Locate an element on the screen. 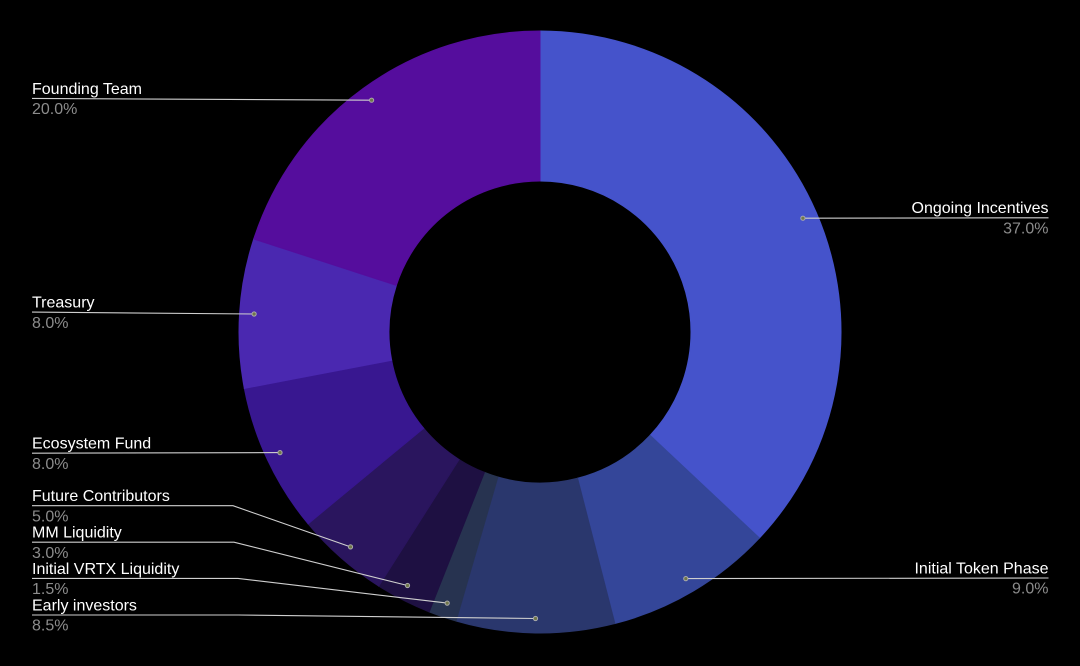 This screenshot has width=1080, height=666. svg-text: MM Liquidity is located at coordinates (77, 533).